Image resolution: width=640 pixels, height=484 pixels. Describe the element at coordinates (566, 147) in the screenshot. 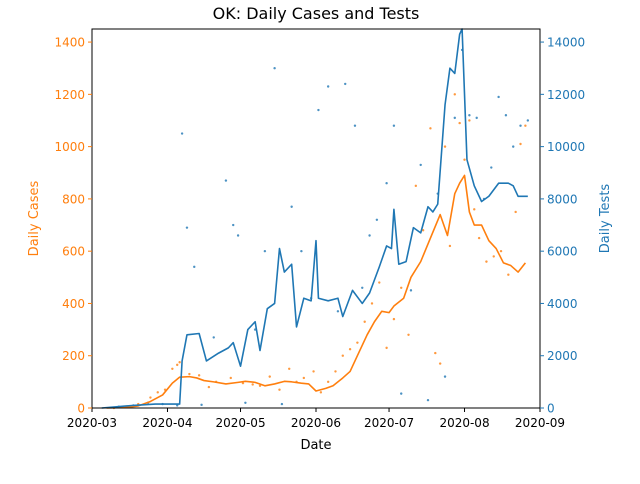

I see `y-right-tick-label: 10000` at that location.